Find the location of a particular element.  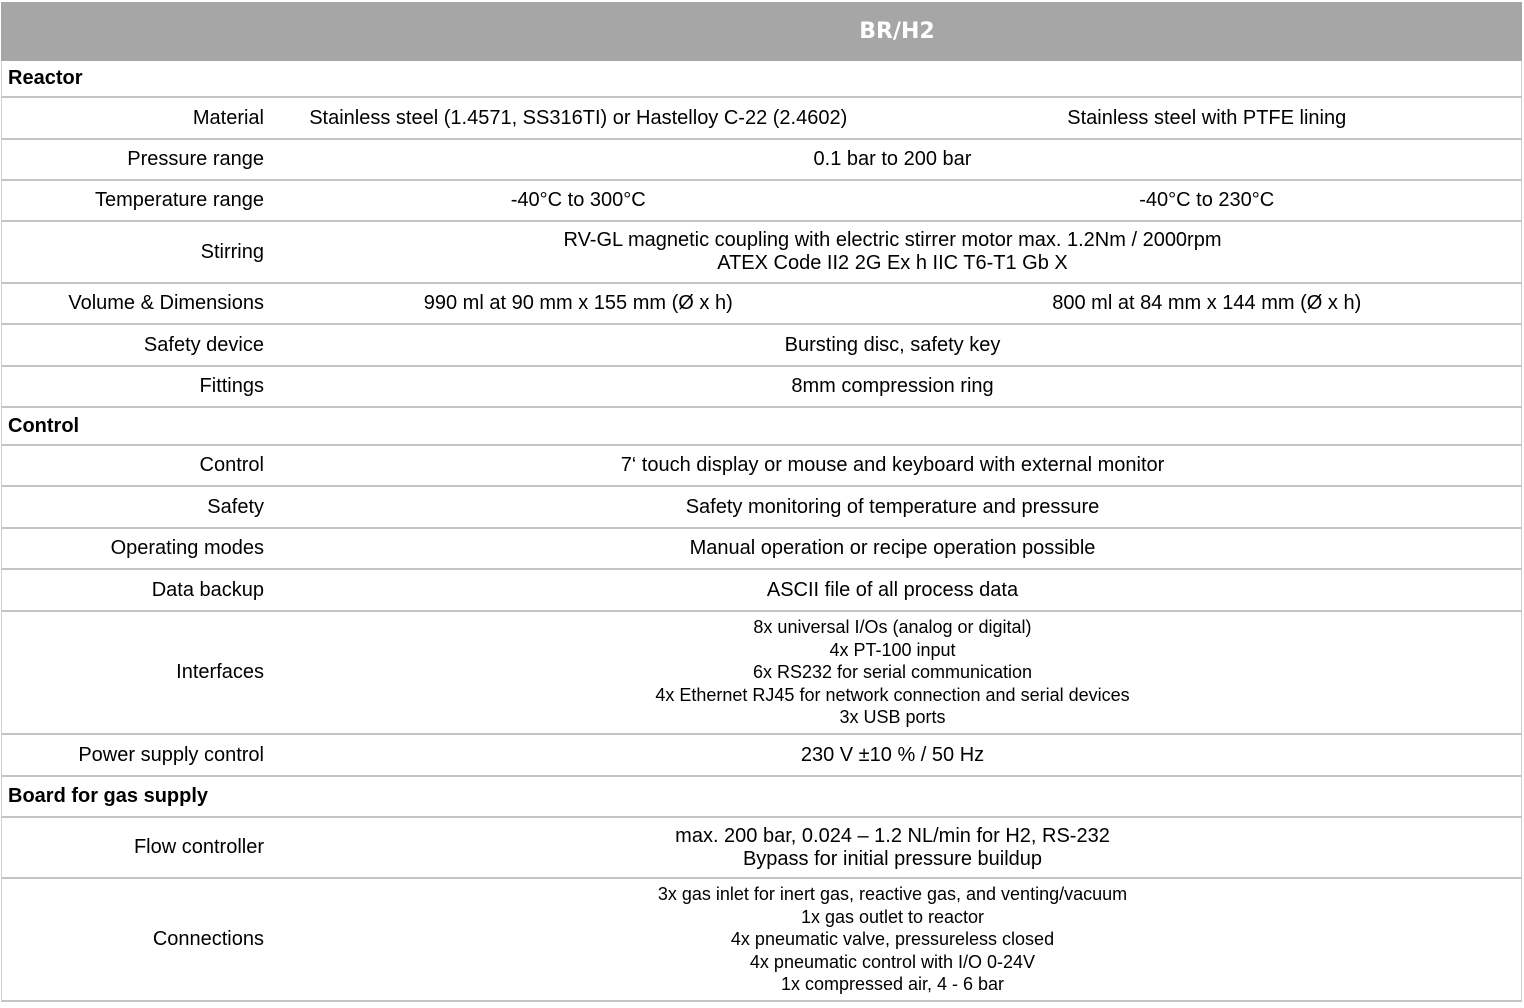

value-line: 8mm compression ring is located at coordinates (892, 386).